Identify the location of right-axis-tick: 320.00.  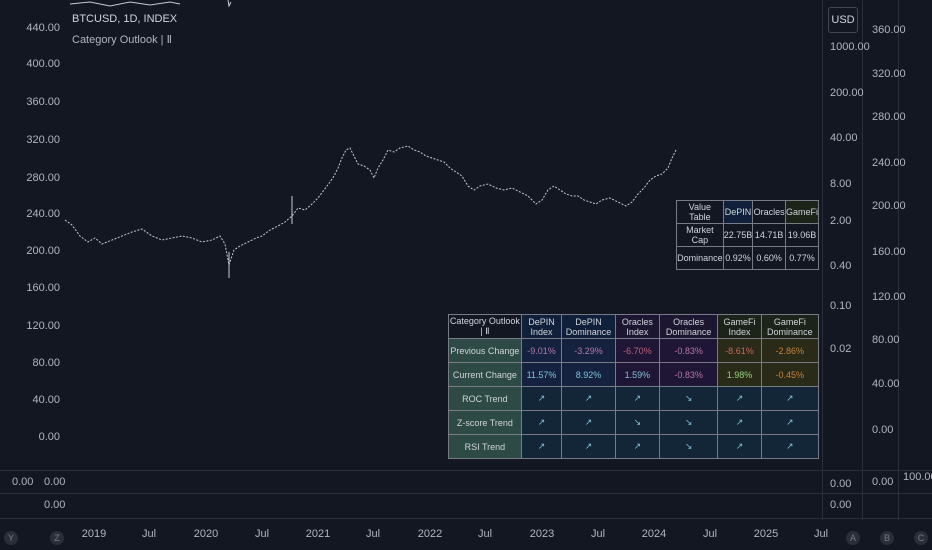
(889, 74).